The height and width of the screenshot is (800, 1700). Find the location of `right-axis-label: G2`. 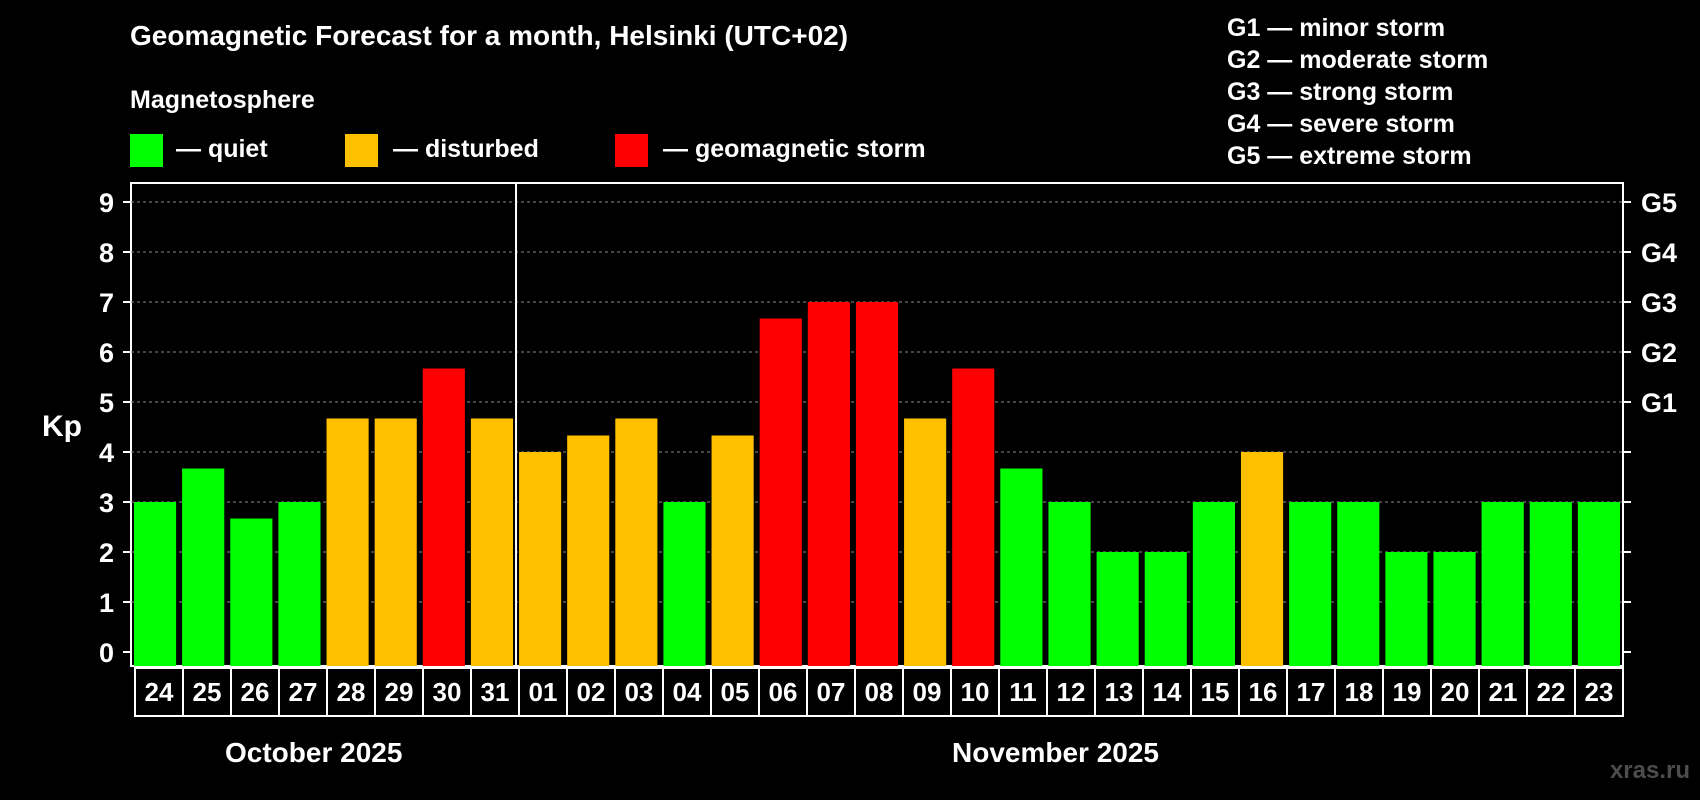

right-axis-label: G2 is located at coordinates (1659, 353).